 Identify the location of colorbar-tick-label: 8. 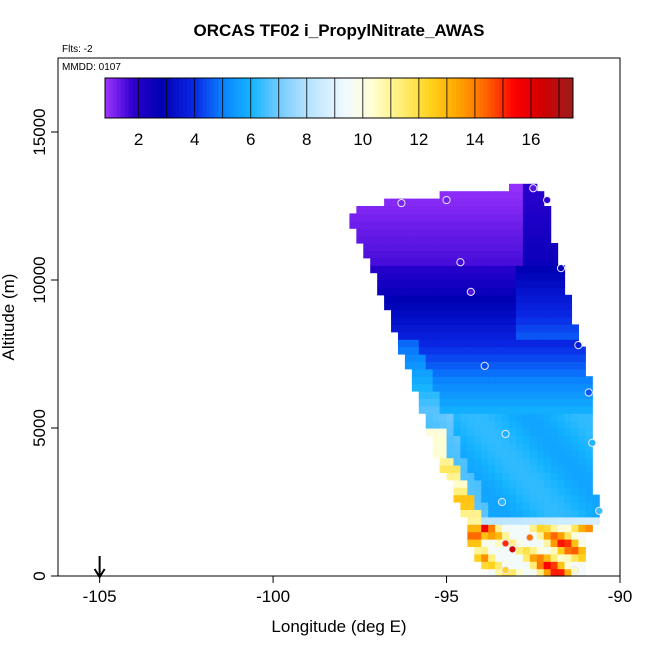
(306, 139).